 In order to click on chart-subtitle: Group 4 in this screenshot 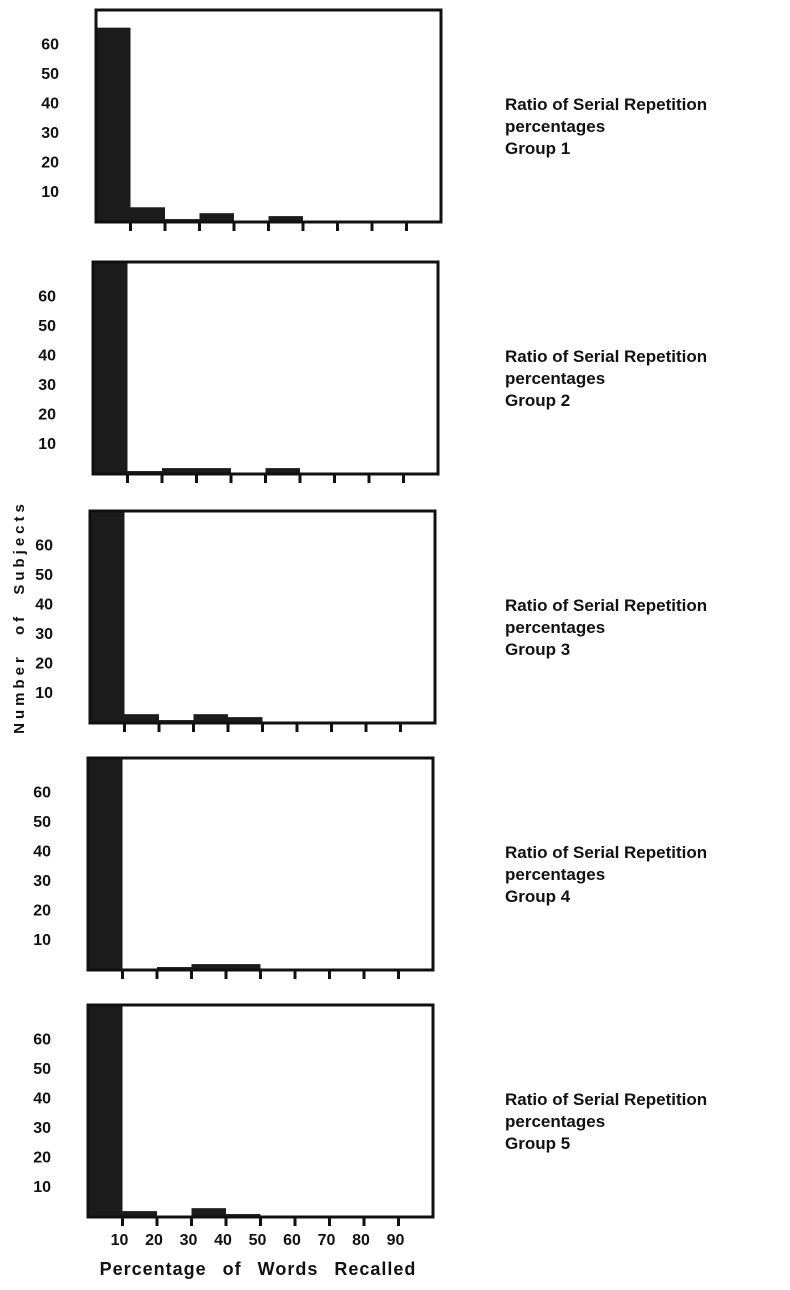, I will do `click(538, 896)`.